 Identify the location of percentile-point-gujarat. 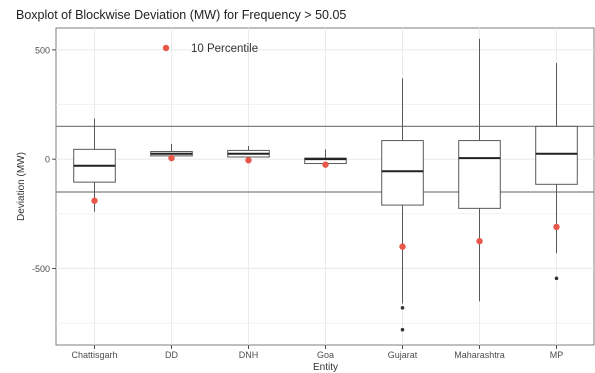
(402, 246).